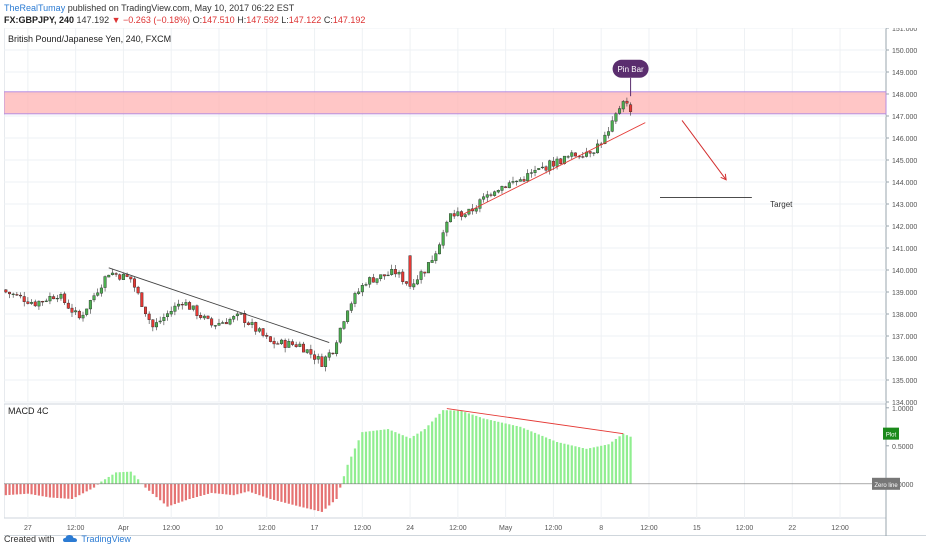 This screenshot has width=932, height=550. What do you see at coordinates (535, 421) in the screenshot?
I see `macd-divergence-line` at bounding box center [535, 421].